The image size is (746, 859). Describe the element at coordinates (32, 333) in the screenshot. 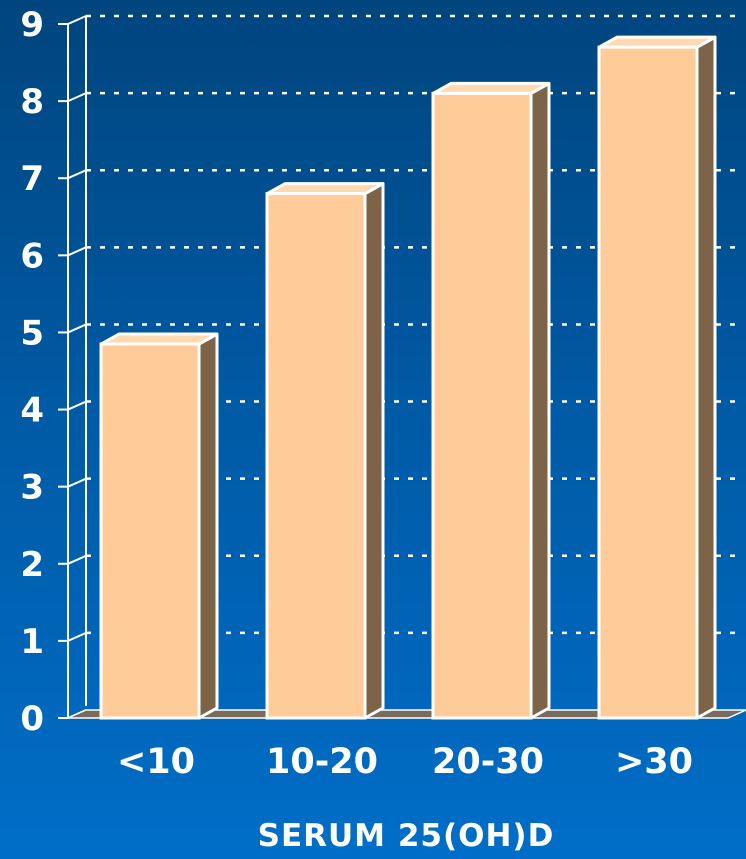

I see `y-tick-label: 5` at that location.